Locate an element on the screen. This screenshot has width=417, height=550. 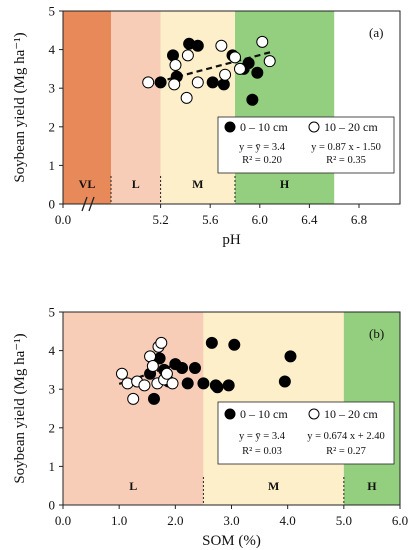
series-0-10cm is located at coordinates (220, 370).